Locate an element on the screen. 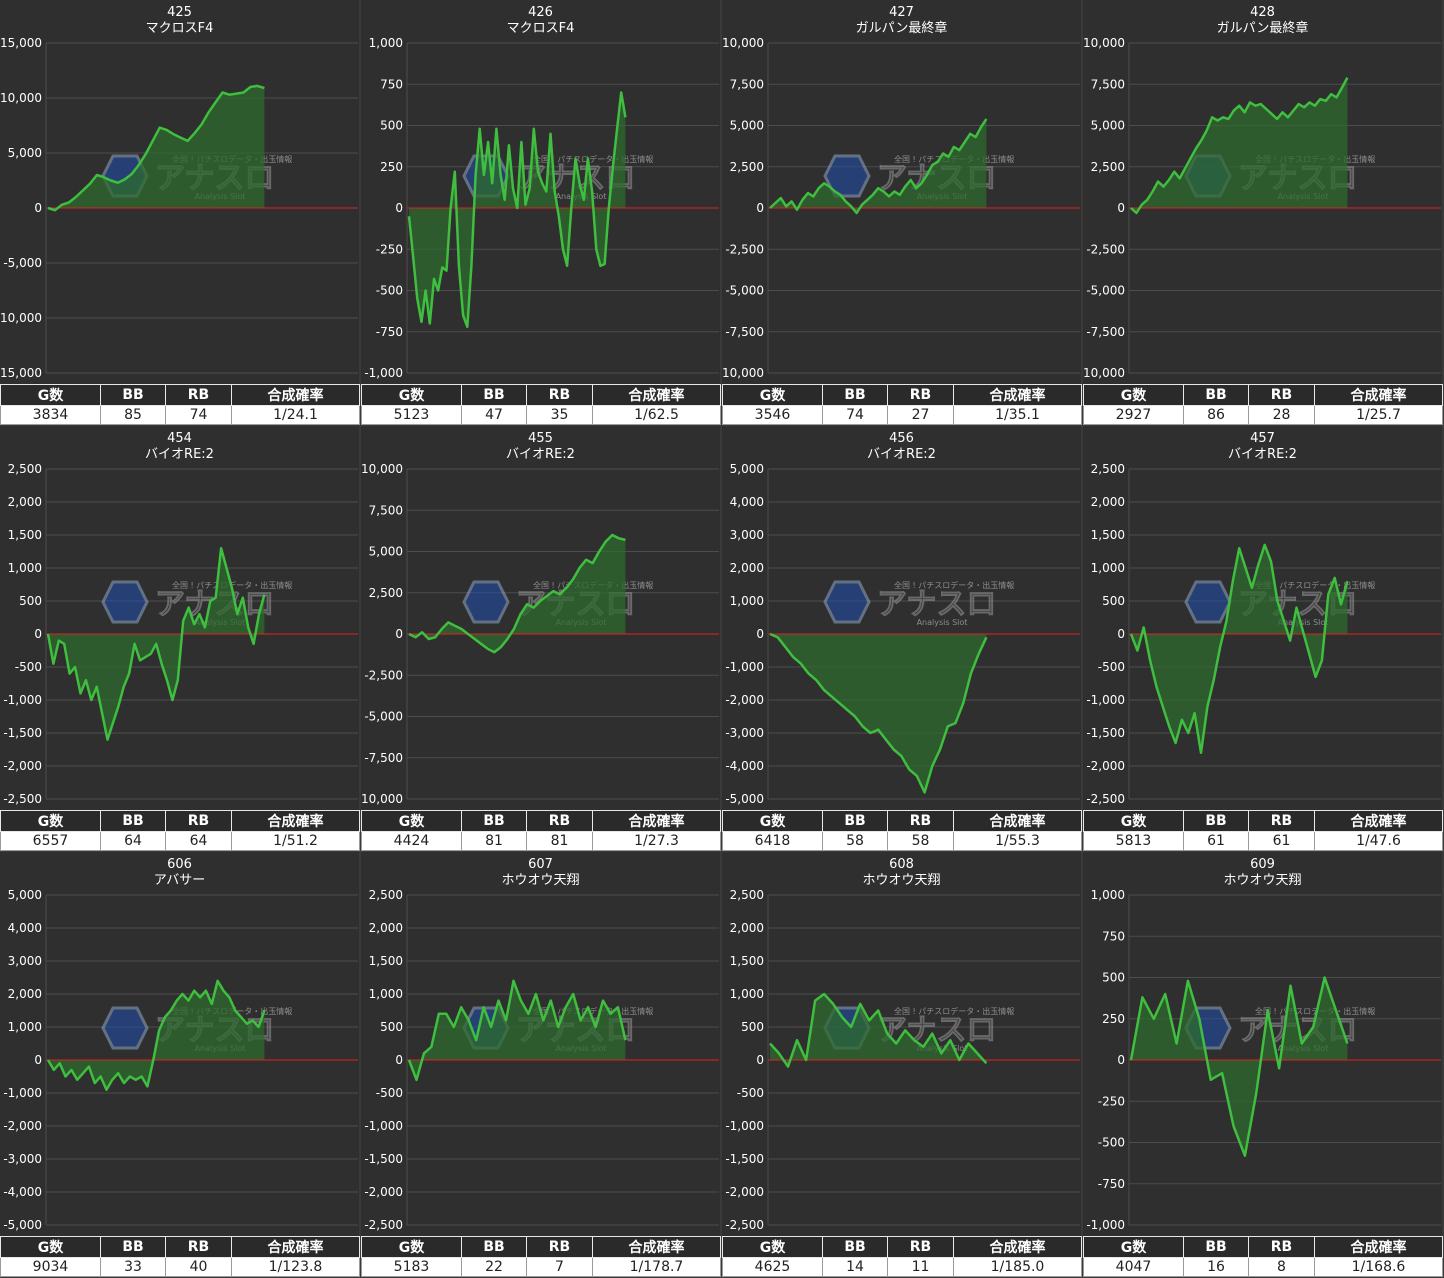 The image size is (1444, 1278). bb-value: 14 is located at coordinates (855, 1267).